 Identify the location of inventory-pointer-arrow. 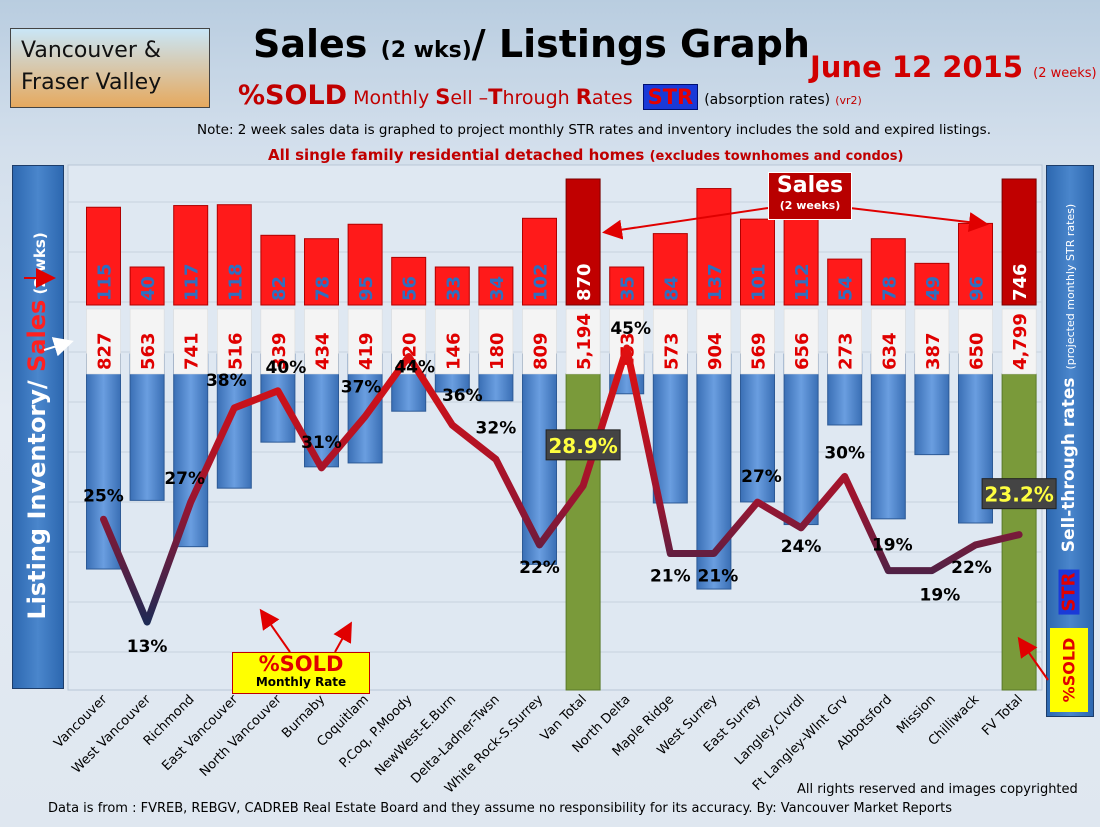
(58, 347).